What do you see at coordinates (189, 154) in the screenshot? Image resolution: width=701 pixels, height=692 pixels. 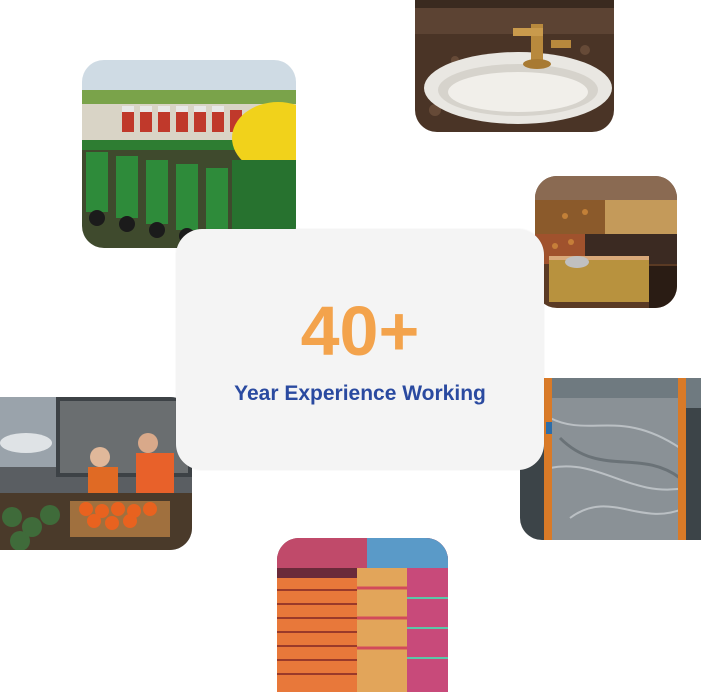 I see `farm-planter-photo` at bounding box center [189, 154].